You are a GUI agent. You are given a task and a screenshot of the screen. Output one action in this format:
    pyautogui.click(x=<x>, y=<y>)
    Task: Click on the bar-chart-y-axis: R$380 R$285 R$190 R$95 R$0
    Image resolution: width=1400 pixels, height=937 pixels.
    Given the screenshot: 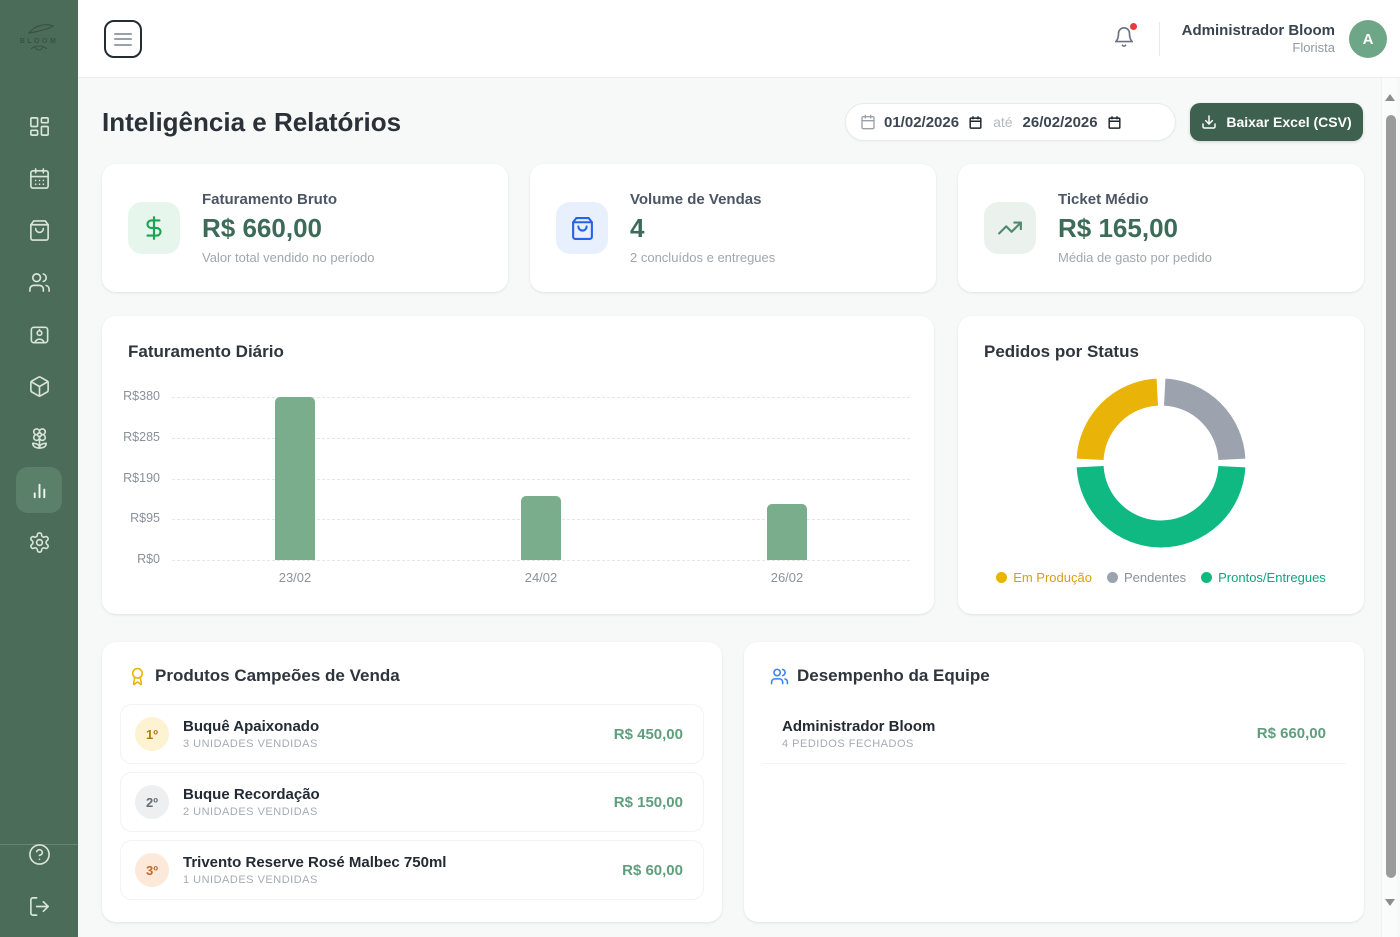 What is the action you would take?
    pyautogui.click(x=131, y=477)
    